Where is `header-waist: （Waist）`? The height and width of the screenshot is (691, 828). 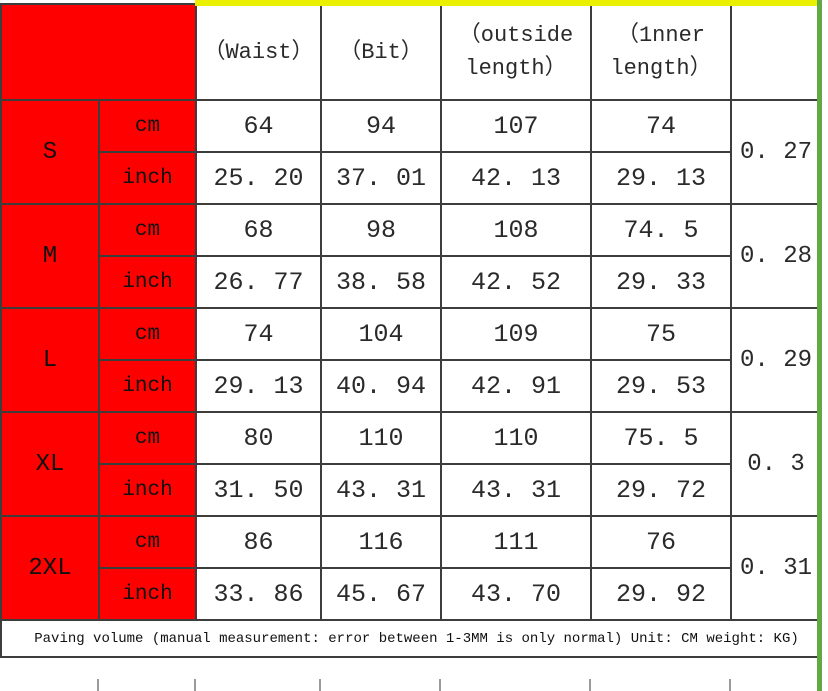
header-waist: （Waist） is located at coordinates (258, 52).